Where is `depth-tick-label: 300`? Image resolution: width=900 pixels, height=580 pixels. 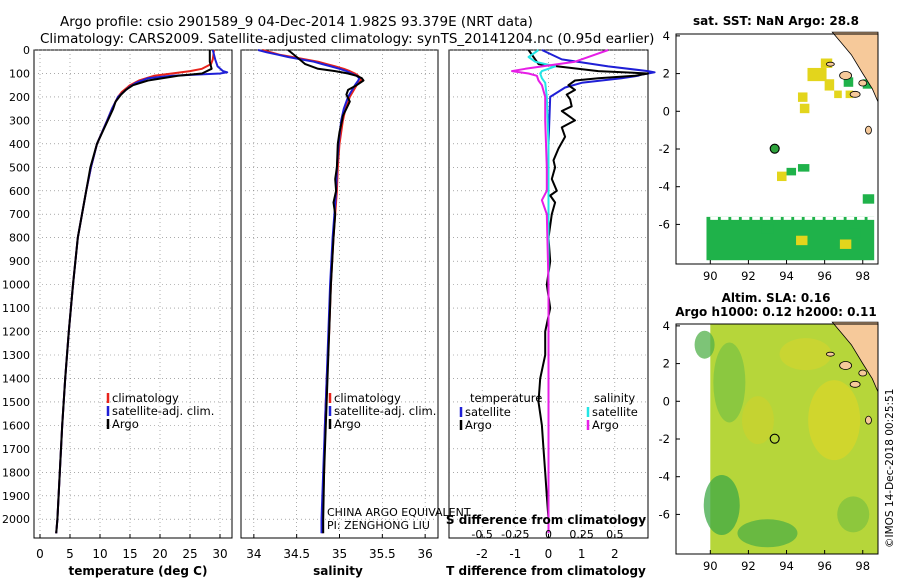
depth-tick-label: 300 is located at coordinates (19, 120).